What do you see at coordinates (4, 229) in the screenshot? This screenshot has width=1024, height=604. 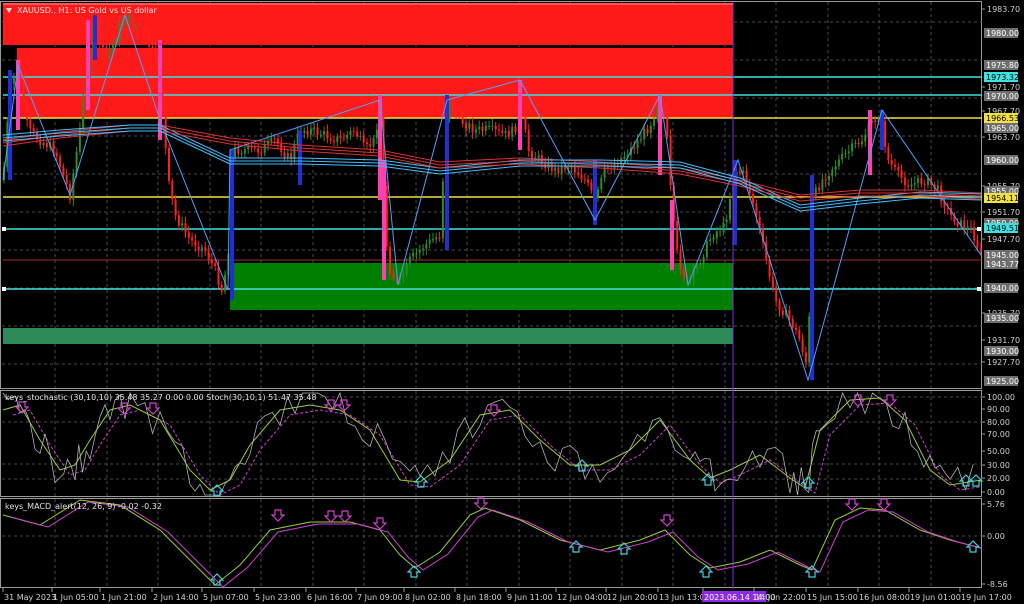 I see `level-handle-left` at bounding box center [4, 229].